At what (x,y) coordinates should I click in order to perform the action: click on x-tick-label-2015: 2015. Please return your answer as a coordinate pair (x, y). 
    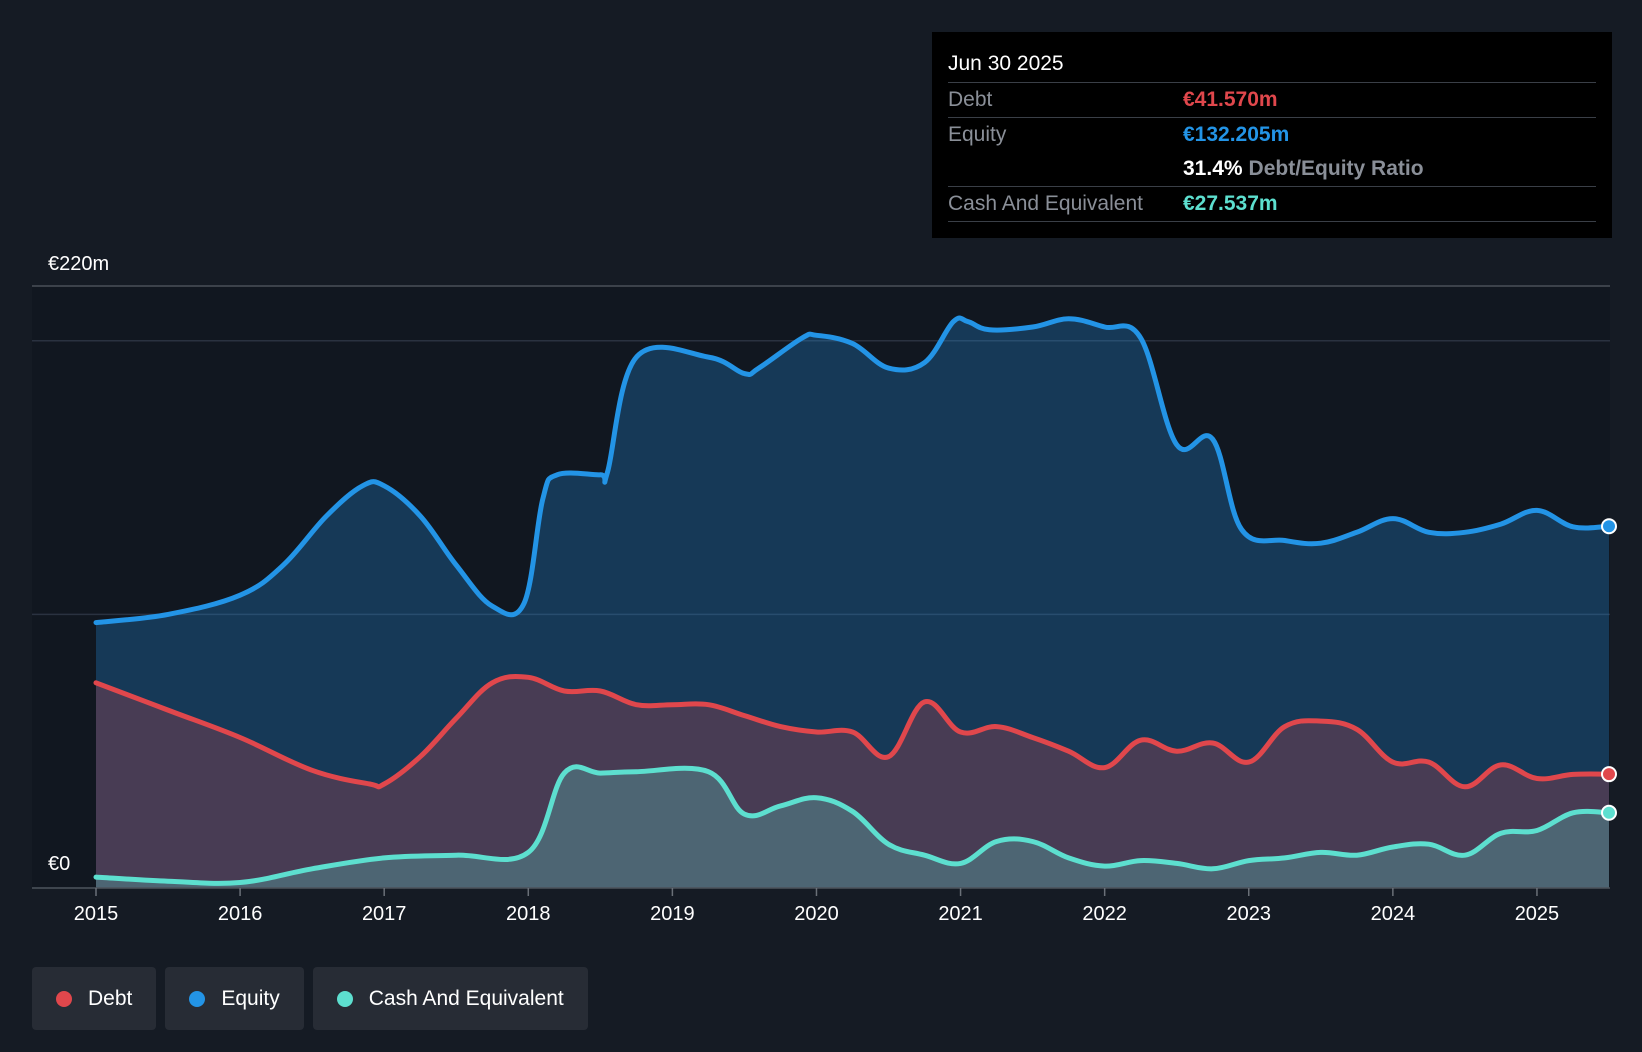
    Looking at the image, I should click on (96, 914).